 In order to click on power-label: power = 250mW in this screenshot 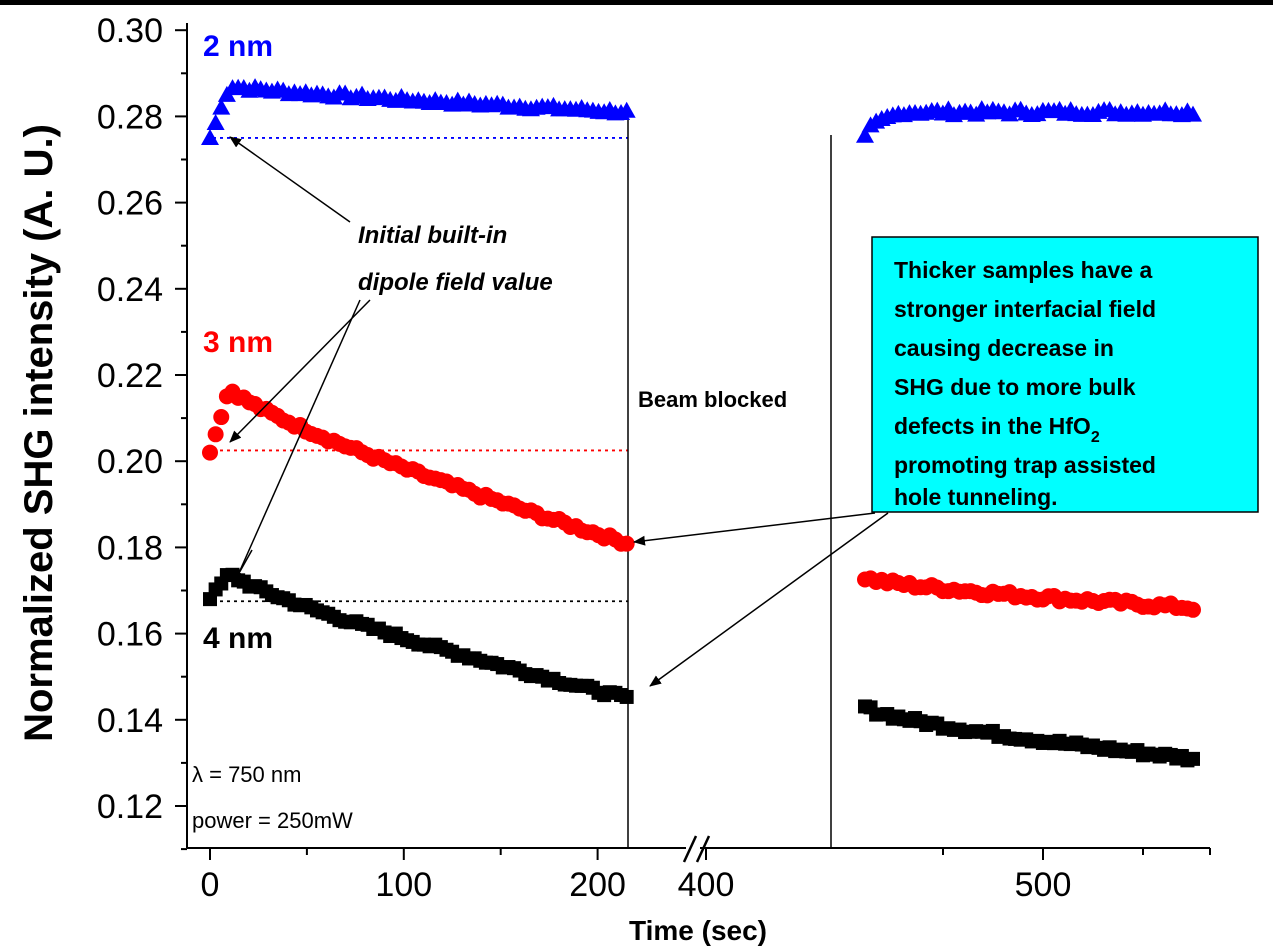, I will do `click(272, 820)`.